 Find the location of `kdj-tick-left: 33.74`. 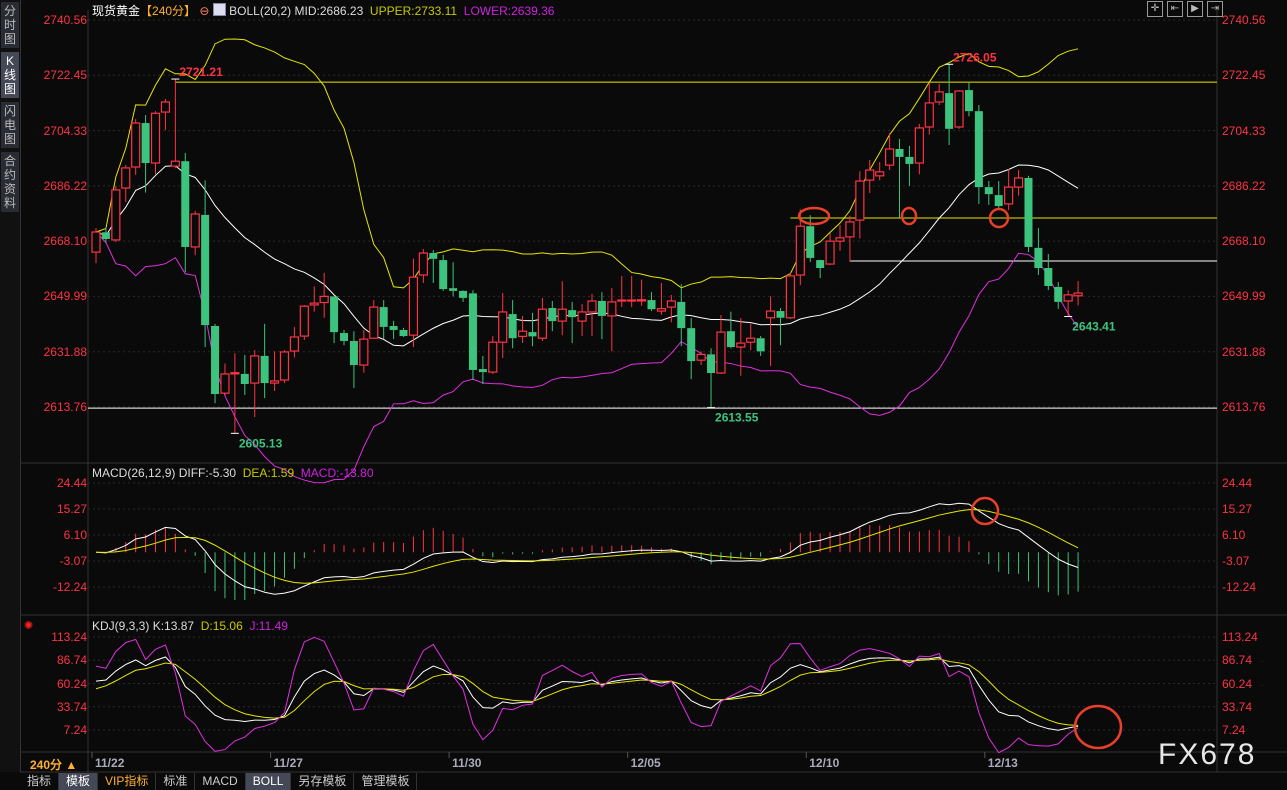

kdj-tick-left: 33.74 is located at coordinates (71, 706).